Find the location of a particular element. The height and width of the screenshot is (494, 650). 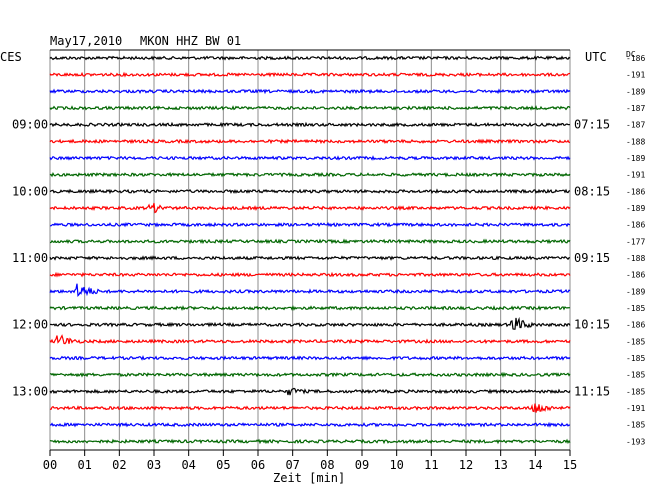

x-tick-label: 11 is located at coordinates (431, 465).